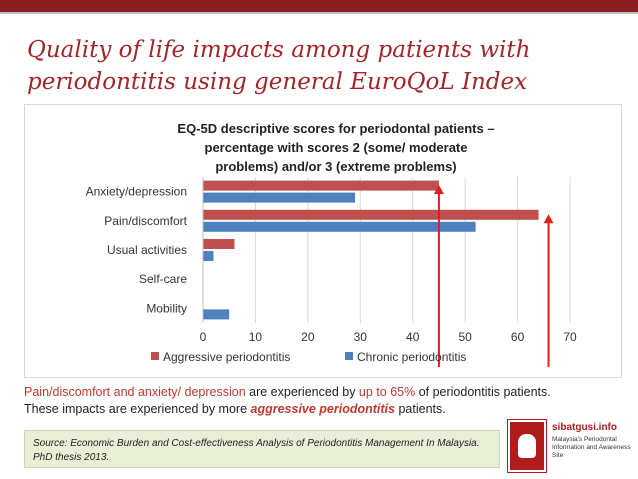 The image size is (638, 479). Describe the element at coordinates (518, 337) in the screenshot. I see `x-tick-label: 60` at that location.